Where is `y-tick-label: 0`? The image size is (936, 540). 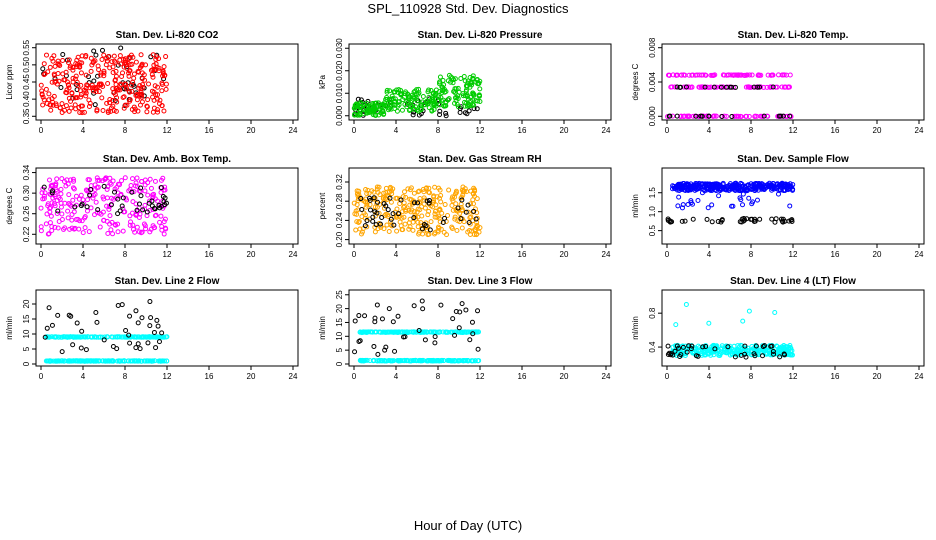 y-tick-label: 0 is located at coordinates (339, 363).